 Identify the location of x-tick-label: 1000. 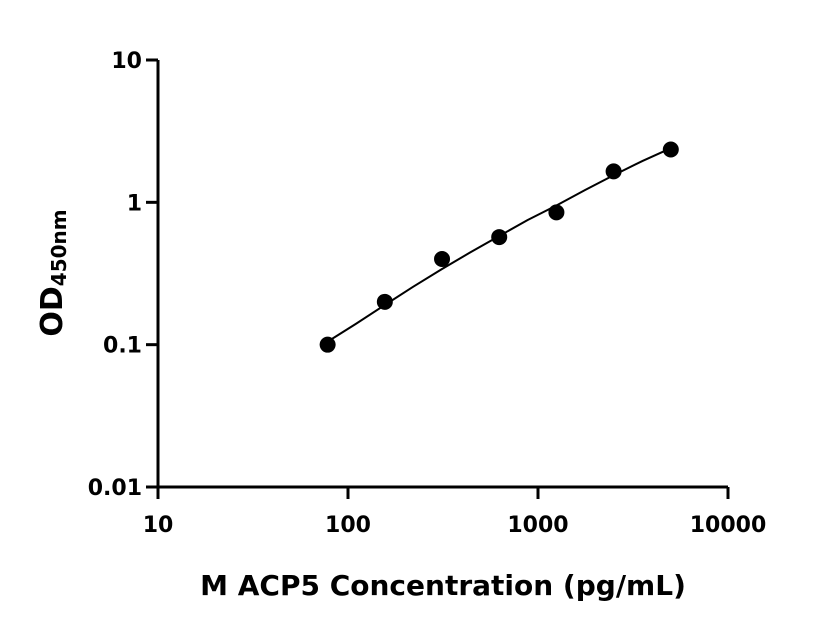
(537, 525).